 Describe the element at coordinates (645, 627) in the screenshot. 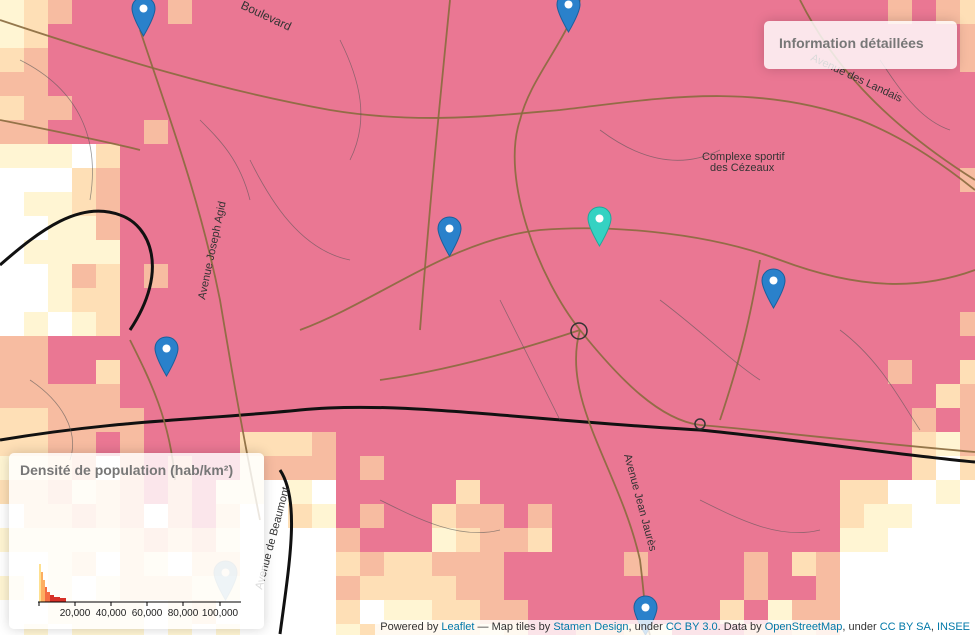

I see `attribution-under-1: , under` at that location.